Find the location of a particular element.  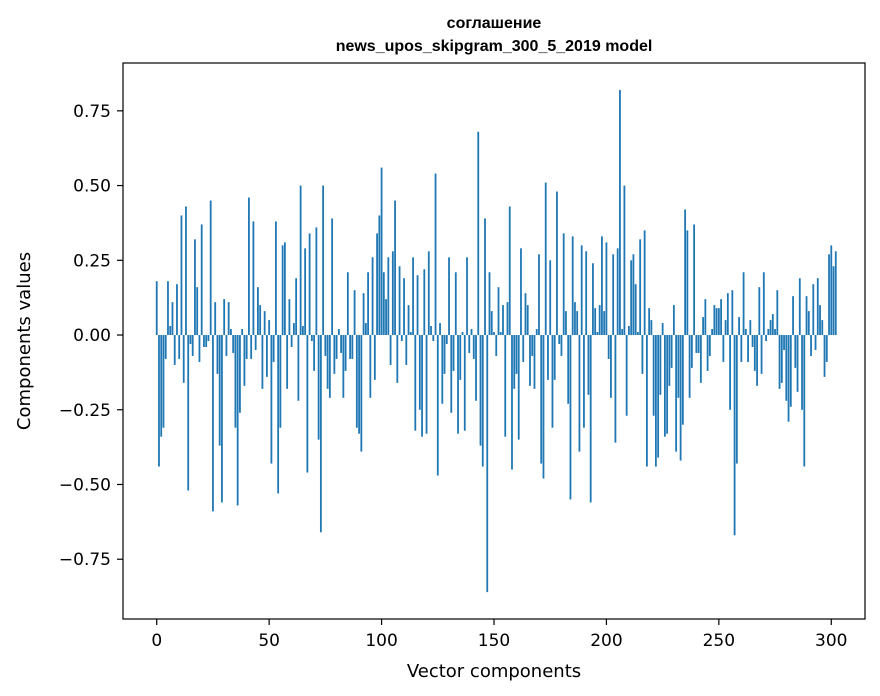

x-tick-label: 200 is located at coordinates (606, 641).